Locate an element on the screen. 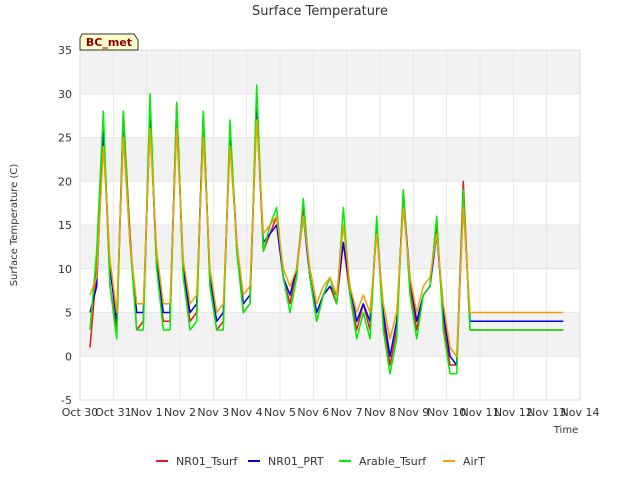  y-axis-label: Surface Temperature (C) is located at coordinates (14, 225).